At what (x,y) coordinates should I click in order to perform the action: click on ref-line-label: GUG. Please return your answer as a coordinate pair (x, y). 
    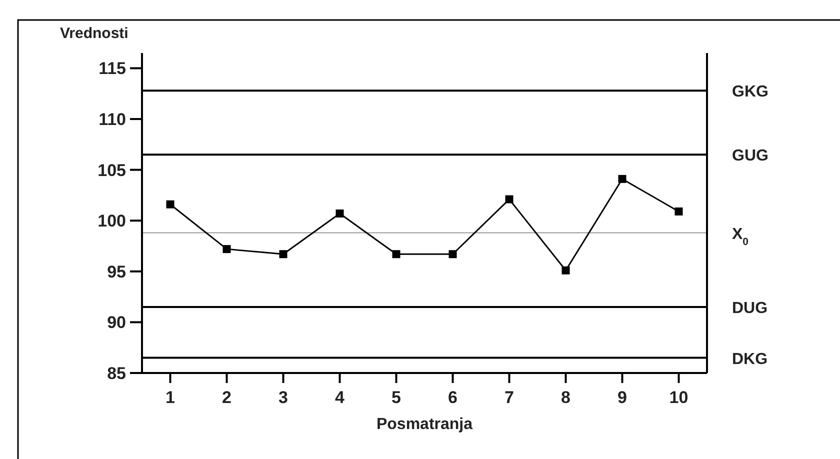
    Looking at the image, I should click on (750, 156).